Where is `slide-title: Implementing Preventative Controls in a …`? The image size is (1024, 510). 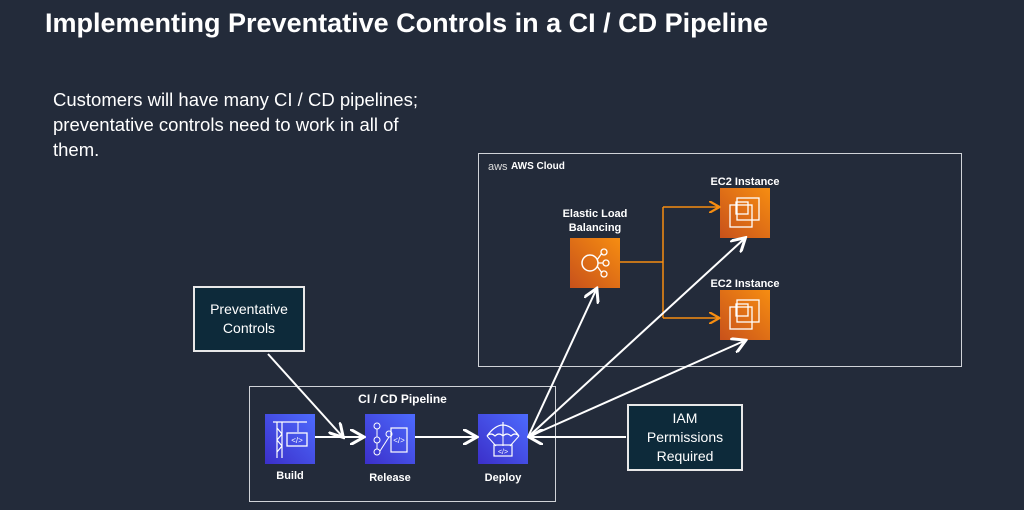
slide-title: Implementing Preventative Controls in a … is located at coordinates (407, 23).